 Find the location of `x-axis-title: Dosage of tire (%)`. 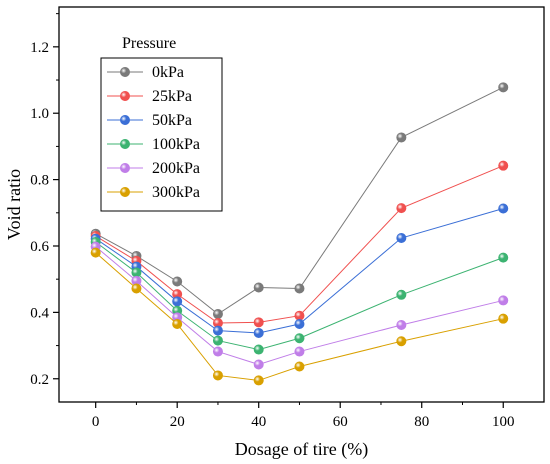

x-axis-title: Dosage of tire (%) is located at coordinates (301, 449).